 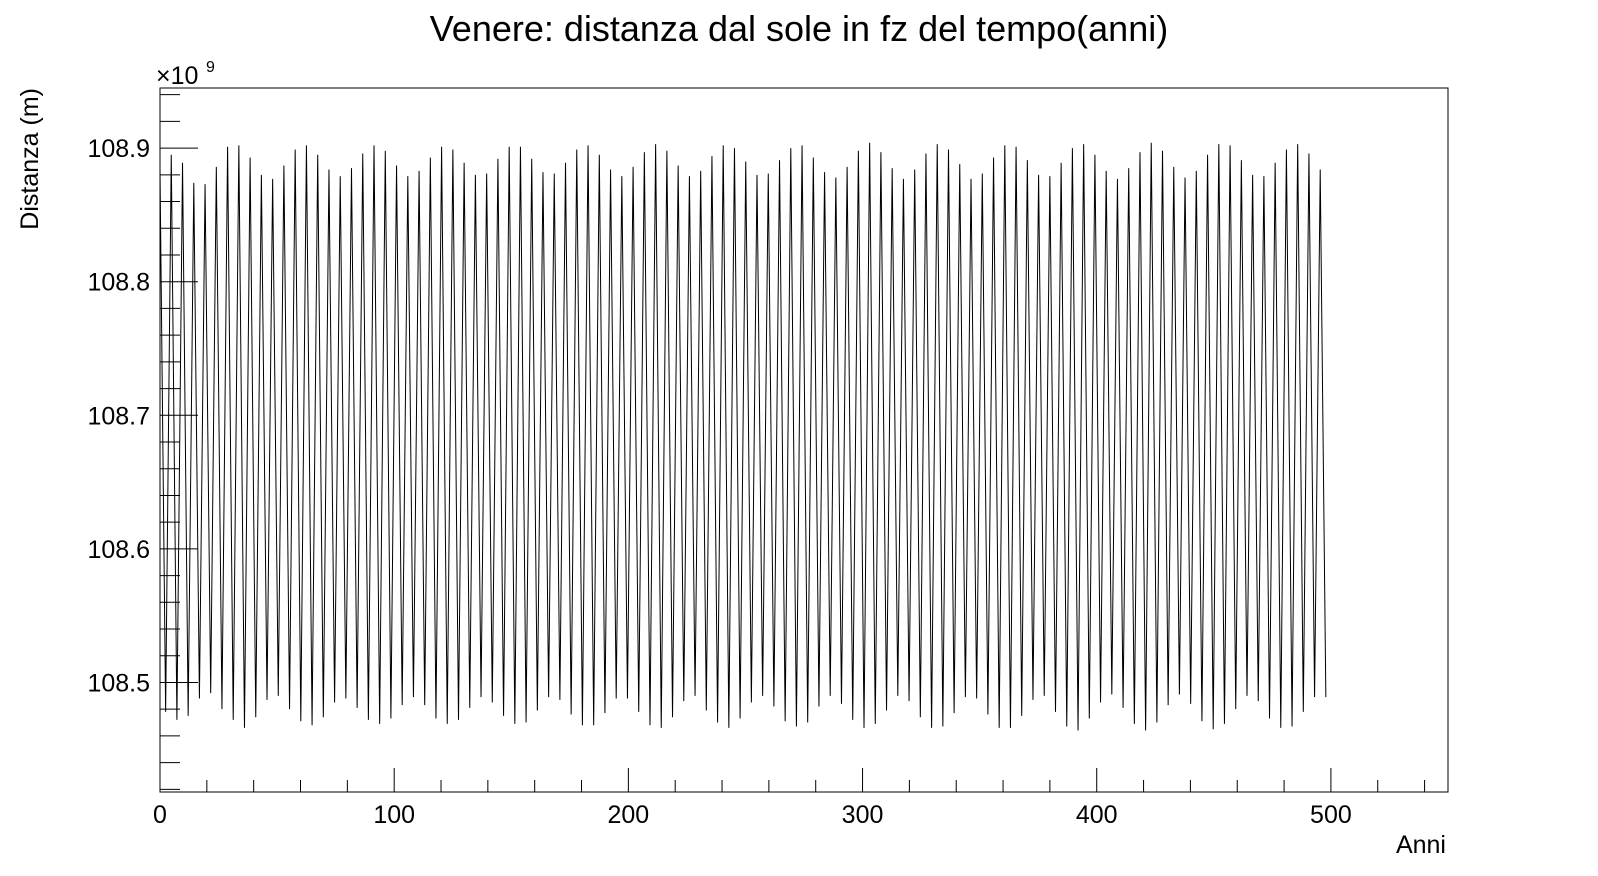 I want to click on y-multiplier-base: ×10, so click(x=177, y=76).